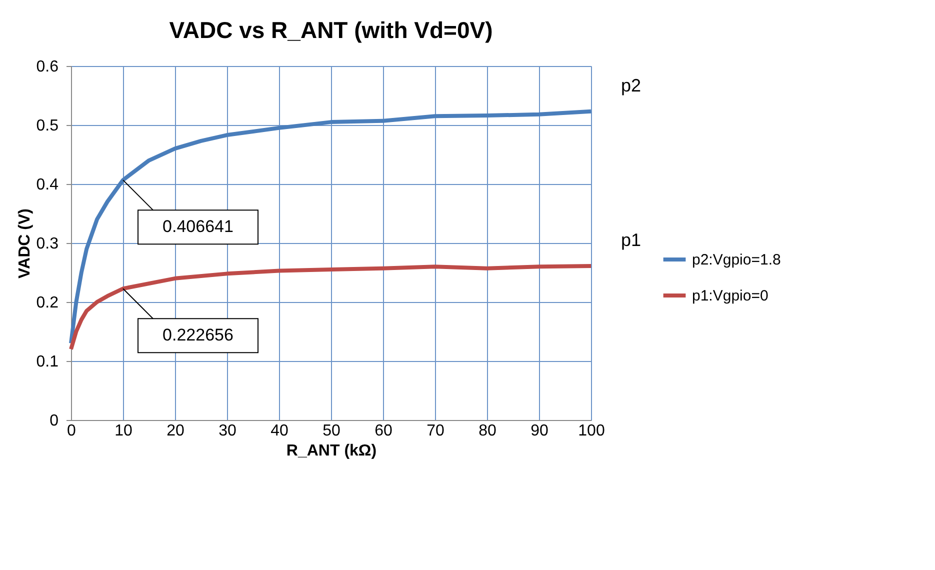 Image resolution: width=935 pixels, height=570 pixels. I want to click on annotation: 0.406641, so click(198, 226).